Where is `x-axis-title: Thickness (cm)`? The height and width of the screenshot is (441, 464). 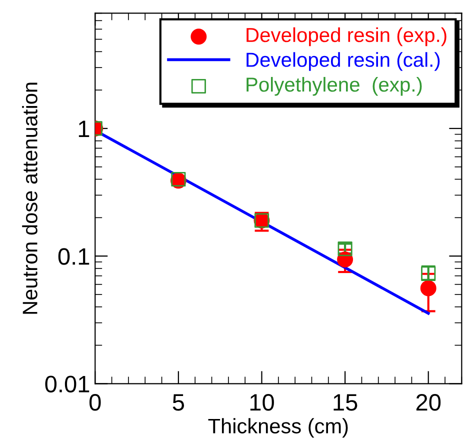
x-axis-title: Thickness (cm) is located at coordinates (278, 428).